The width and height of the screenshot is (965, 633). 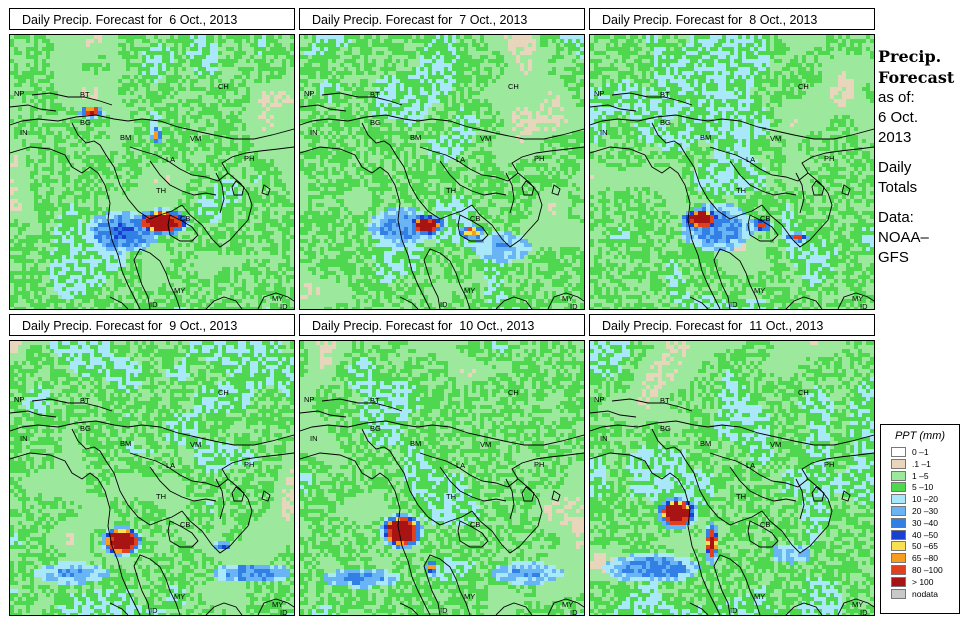 I want to click on country-label-cb: CB, so click(x=185, y=218).